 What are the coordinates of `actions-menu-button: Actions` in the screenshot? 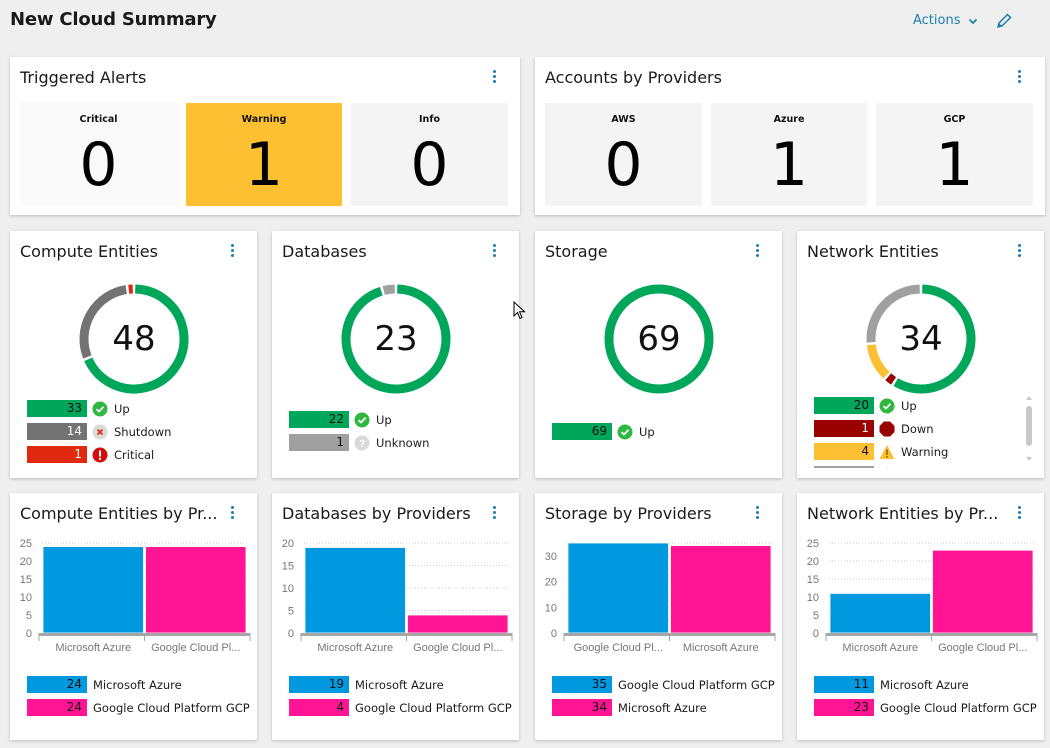 It's located at (946, 20).